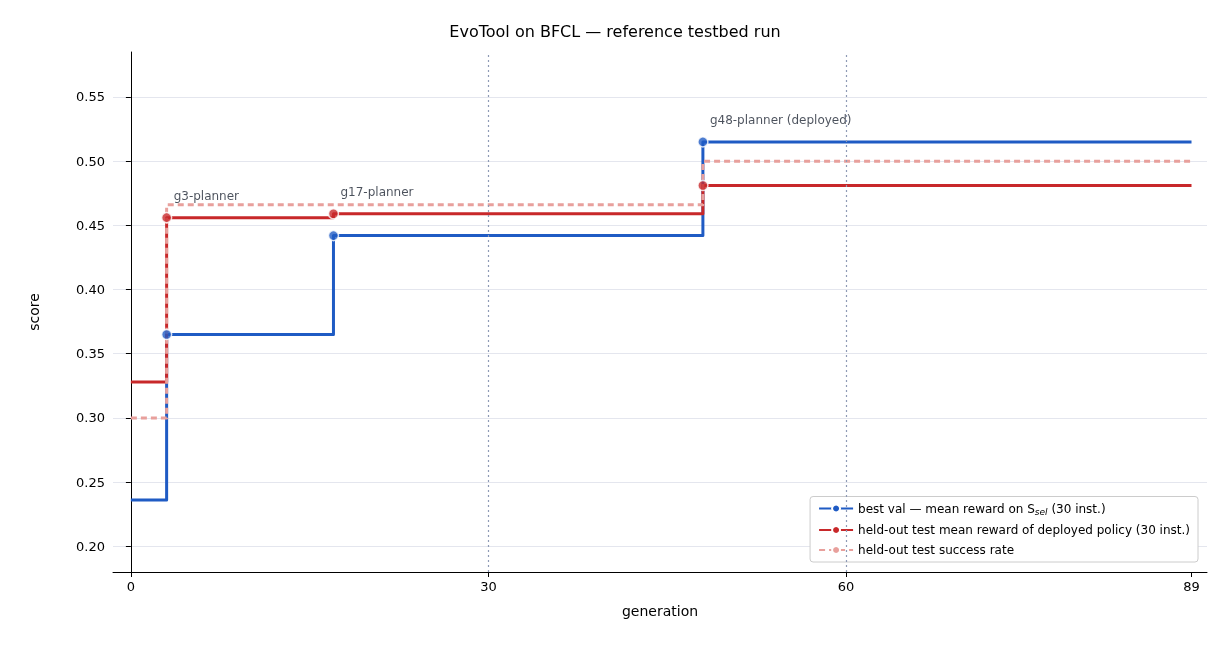 This screenshot has width=1230, height=660. I want to click on y-tick-label: 0.50, so click(90, 161).